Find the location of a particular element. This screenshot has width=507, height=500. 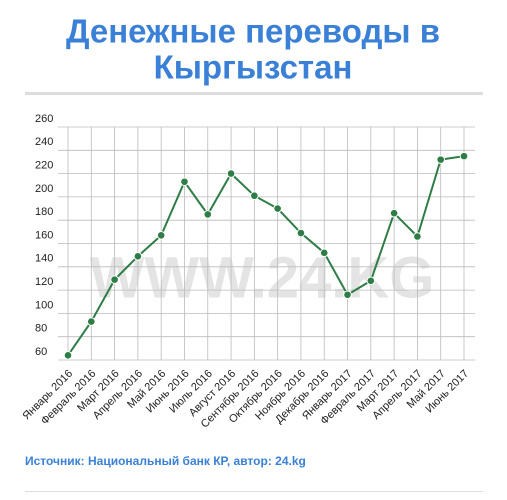

y-tick-label: 200 is located at coordinates (44, 189).